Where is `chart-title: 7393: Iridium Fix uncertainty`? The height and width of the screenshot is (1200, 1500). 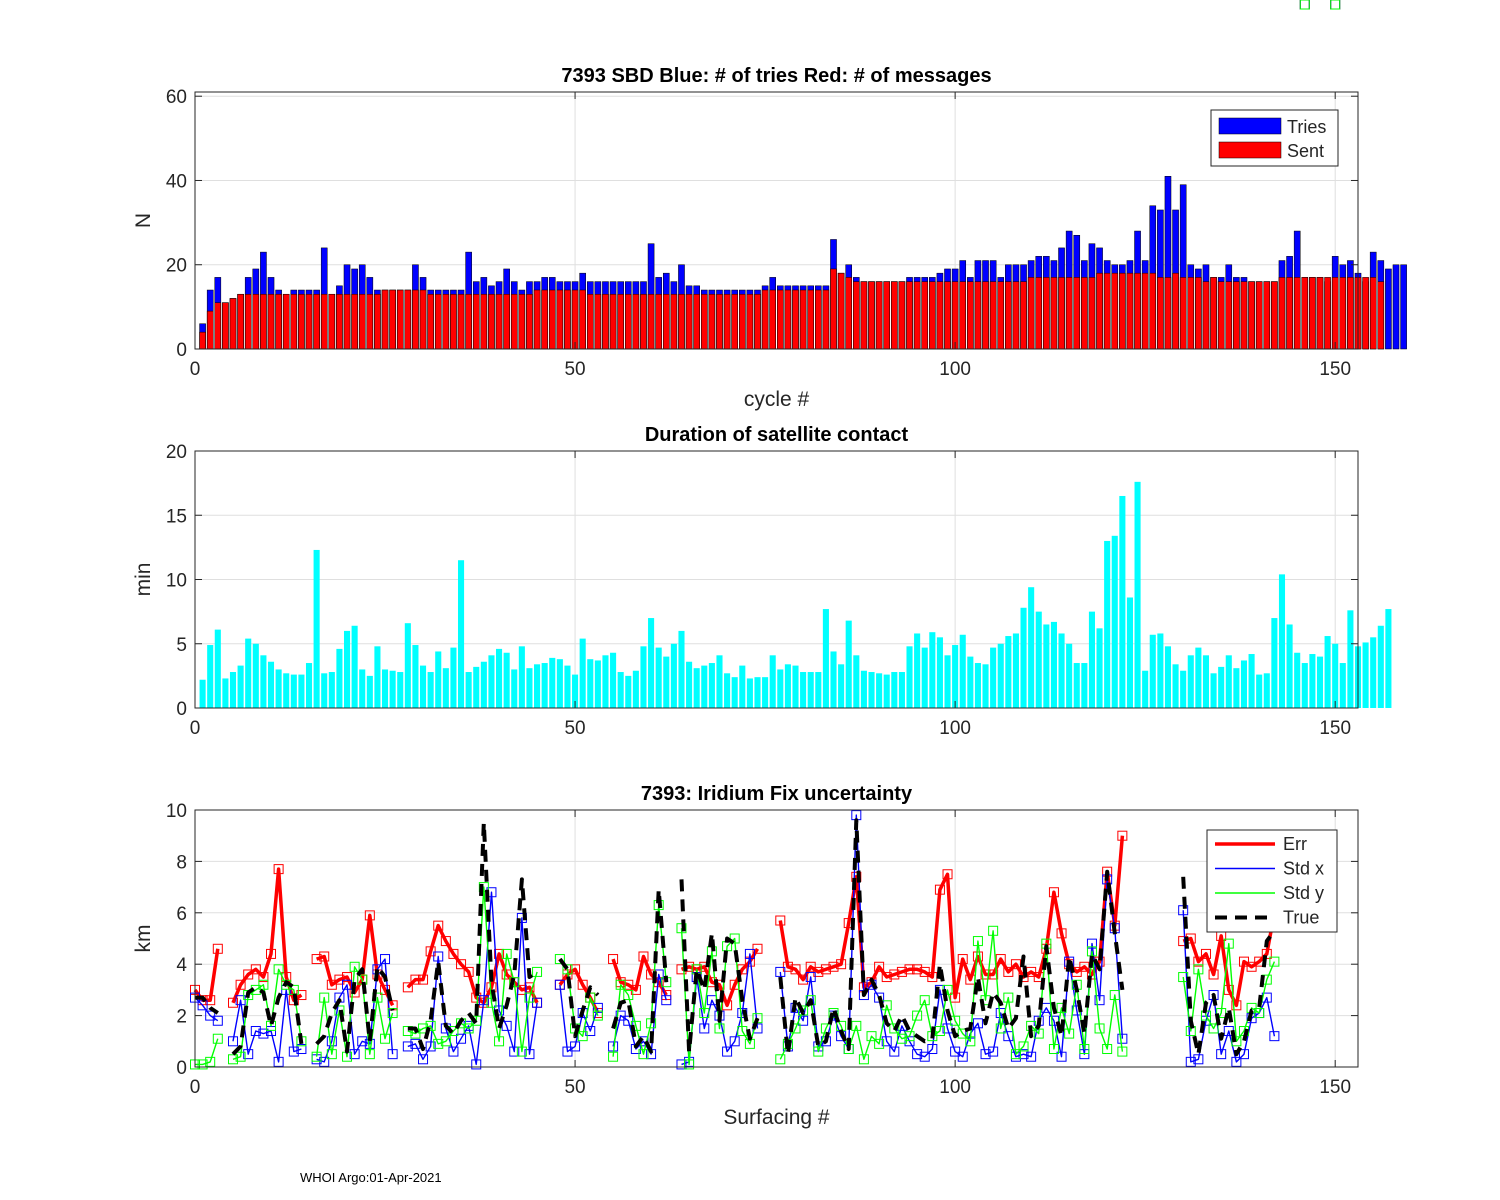 chart-title: 7393: Iridium Fix uncertainty is located at coordinates (777, 794).